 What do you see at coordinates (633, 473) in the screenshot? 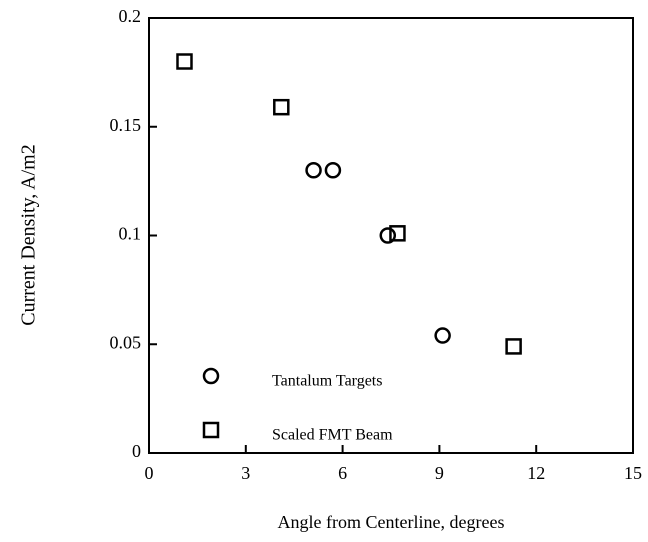
I see `x-tick-label: 15` at bounding box center [633, 473].